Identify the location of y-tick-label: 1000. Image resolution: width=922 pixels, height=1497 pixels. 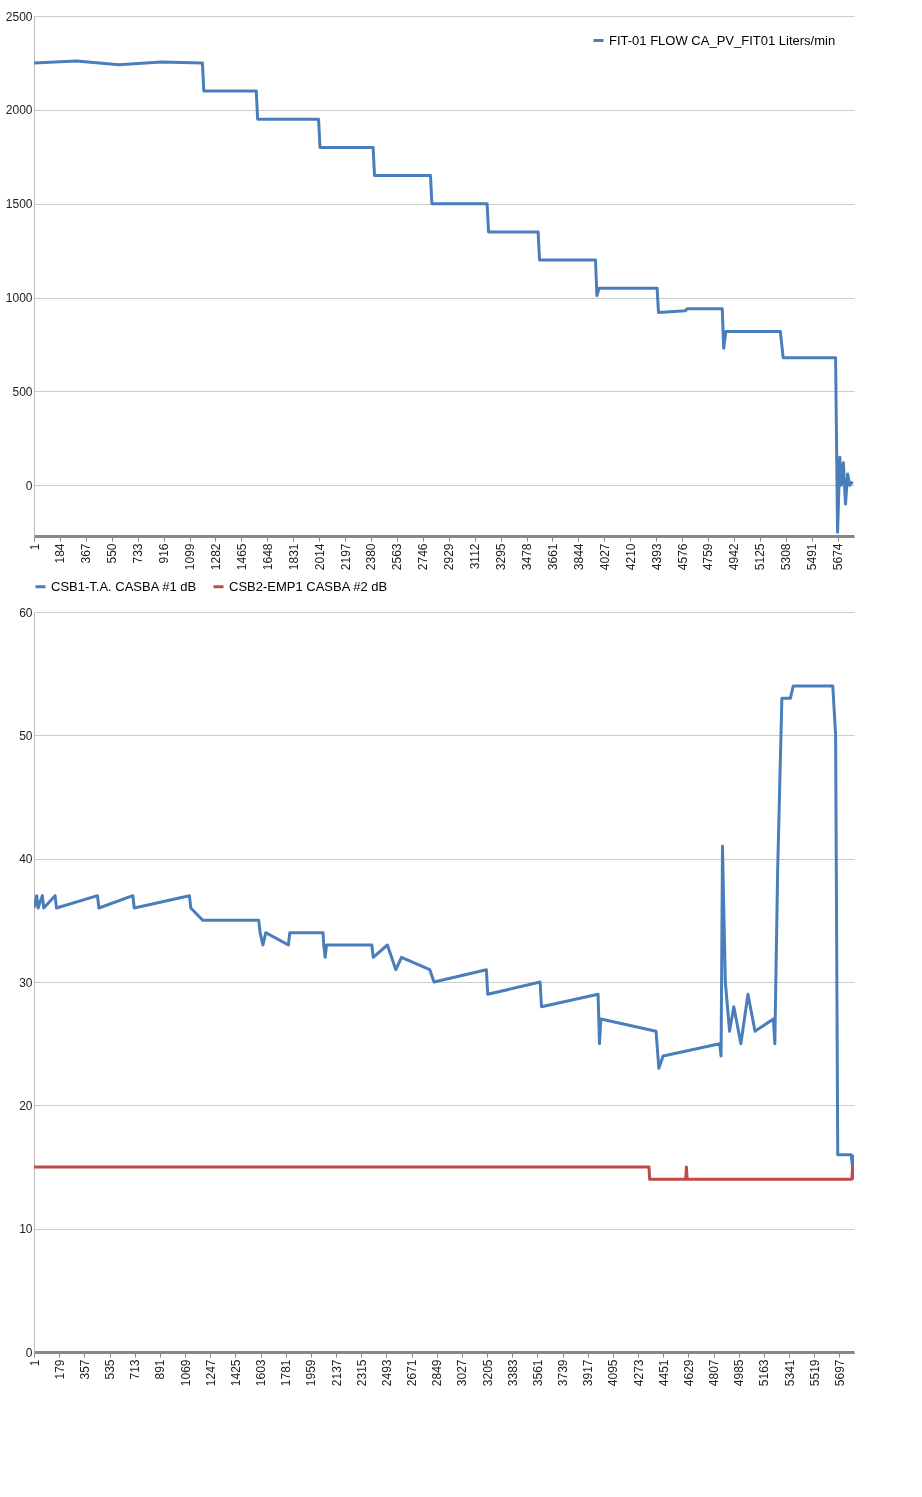
(19, 298).